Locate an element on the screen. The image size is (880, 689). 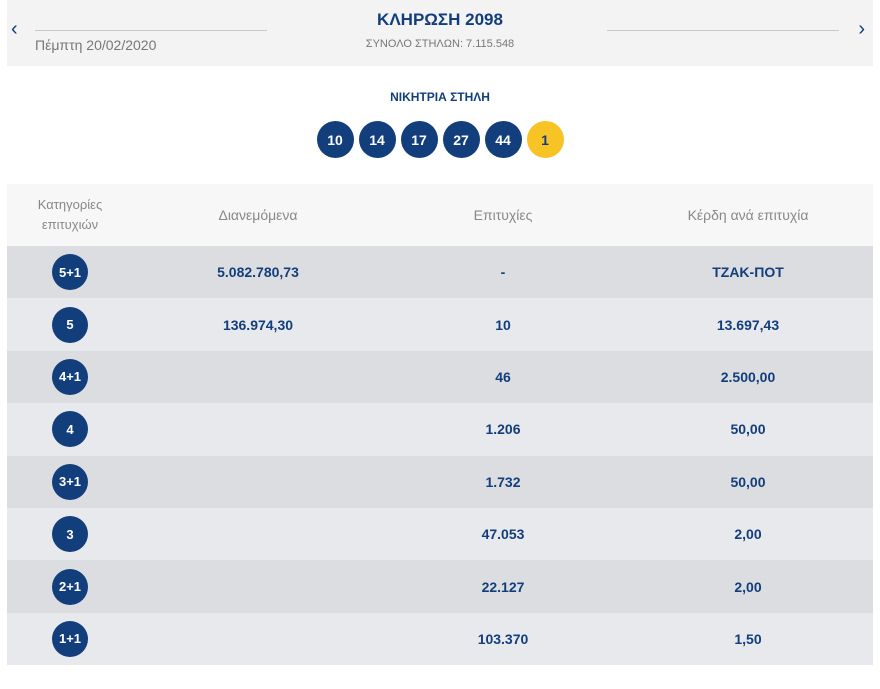
table-row: 2+1 22.127 2,00 is located at coordinates (440, 586).